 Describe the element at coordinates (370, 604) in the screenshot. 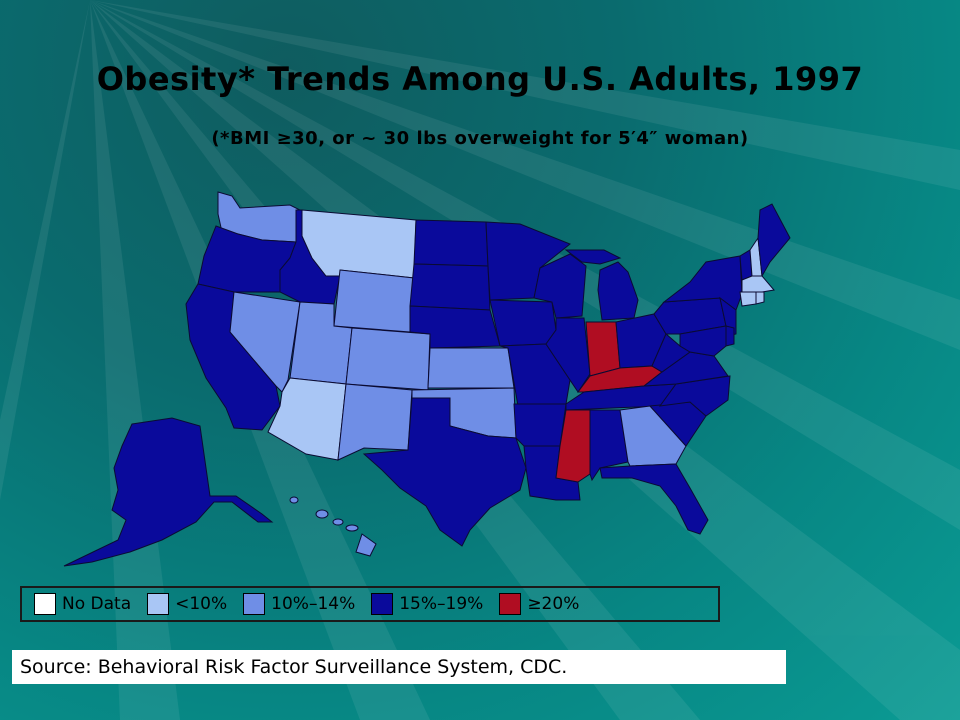

I see `legend: No Data <10% 10%–14% 15%–19% ≥20%` at that location.